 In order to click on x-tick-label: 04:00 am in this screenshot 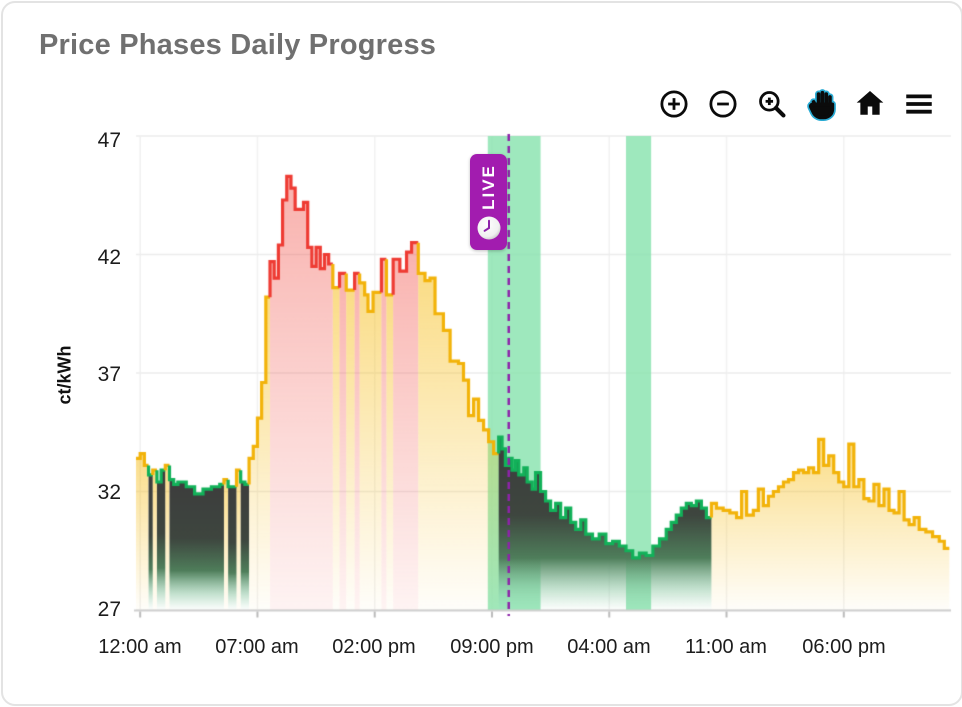, I will do `click(609, 647)`.